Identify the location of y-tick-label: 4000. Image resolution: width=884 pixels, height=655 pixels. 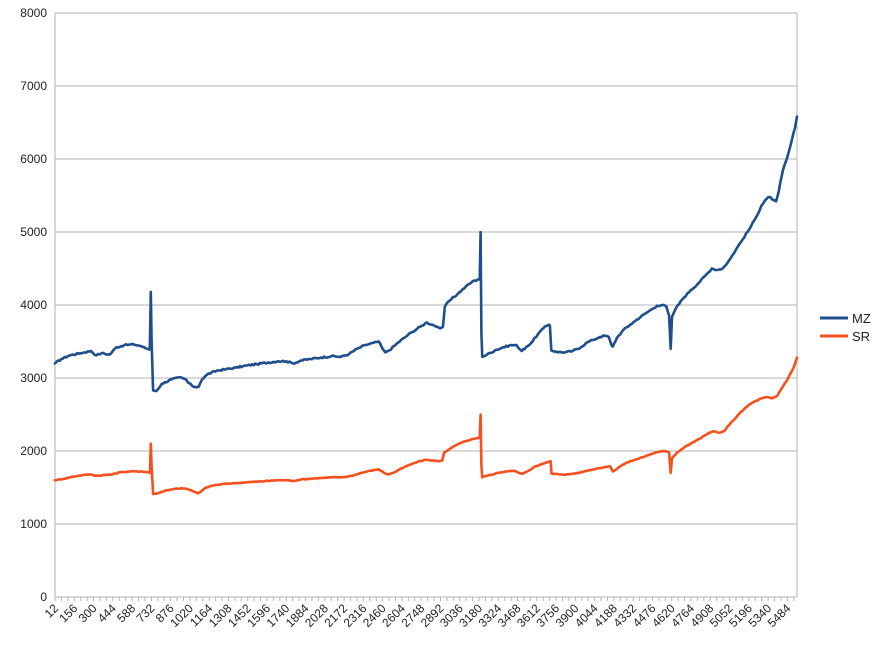
(33, 305).